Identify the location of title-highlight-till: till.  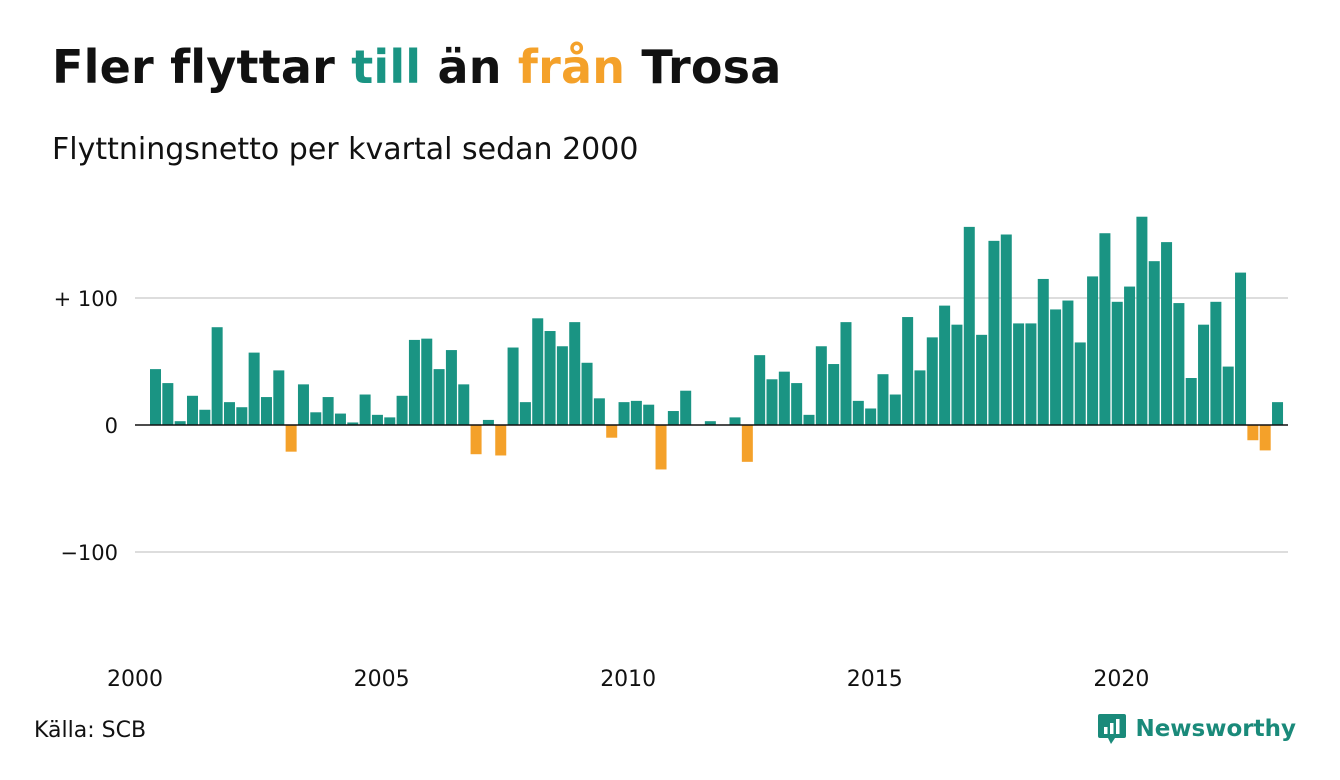
(386, 67).